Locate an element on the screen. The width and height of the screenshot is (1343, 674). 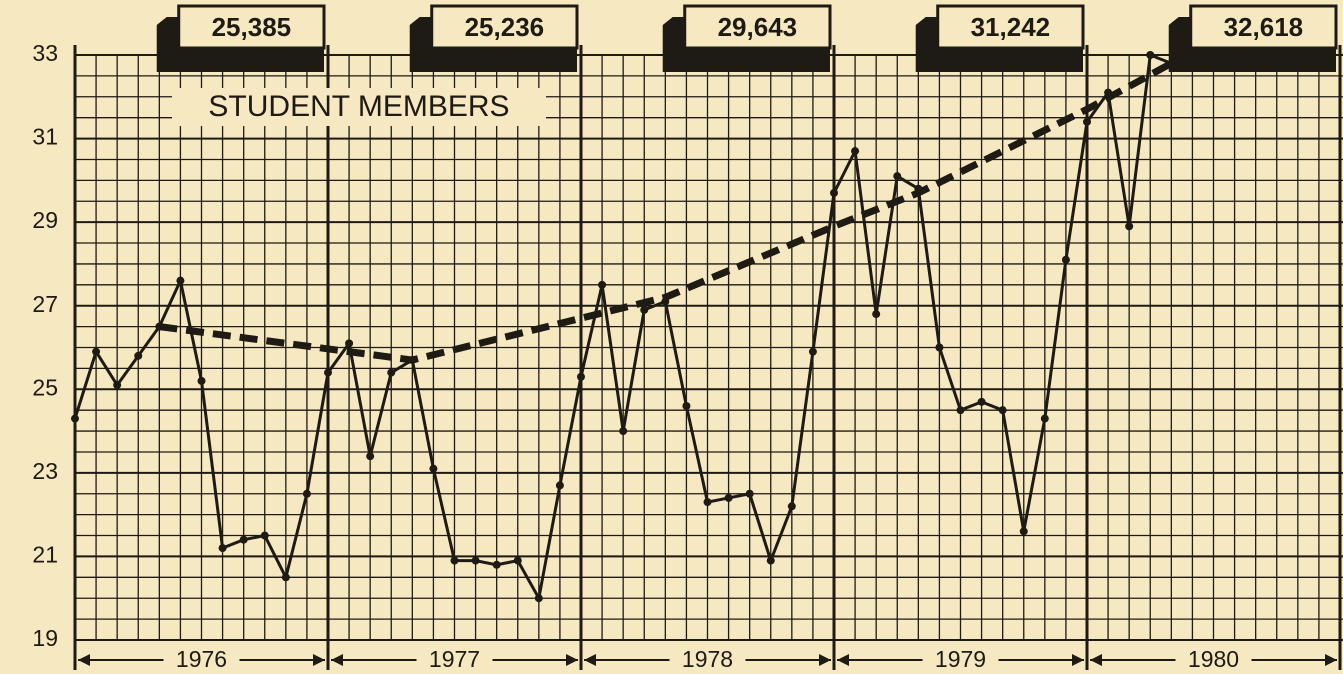
annual-total: 31,242 is located at coordinates (1011, 27).